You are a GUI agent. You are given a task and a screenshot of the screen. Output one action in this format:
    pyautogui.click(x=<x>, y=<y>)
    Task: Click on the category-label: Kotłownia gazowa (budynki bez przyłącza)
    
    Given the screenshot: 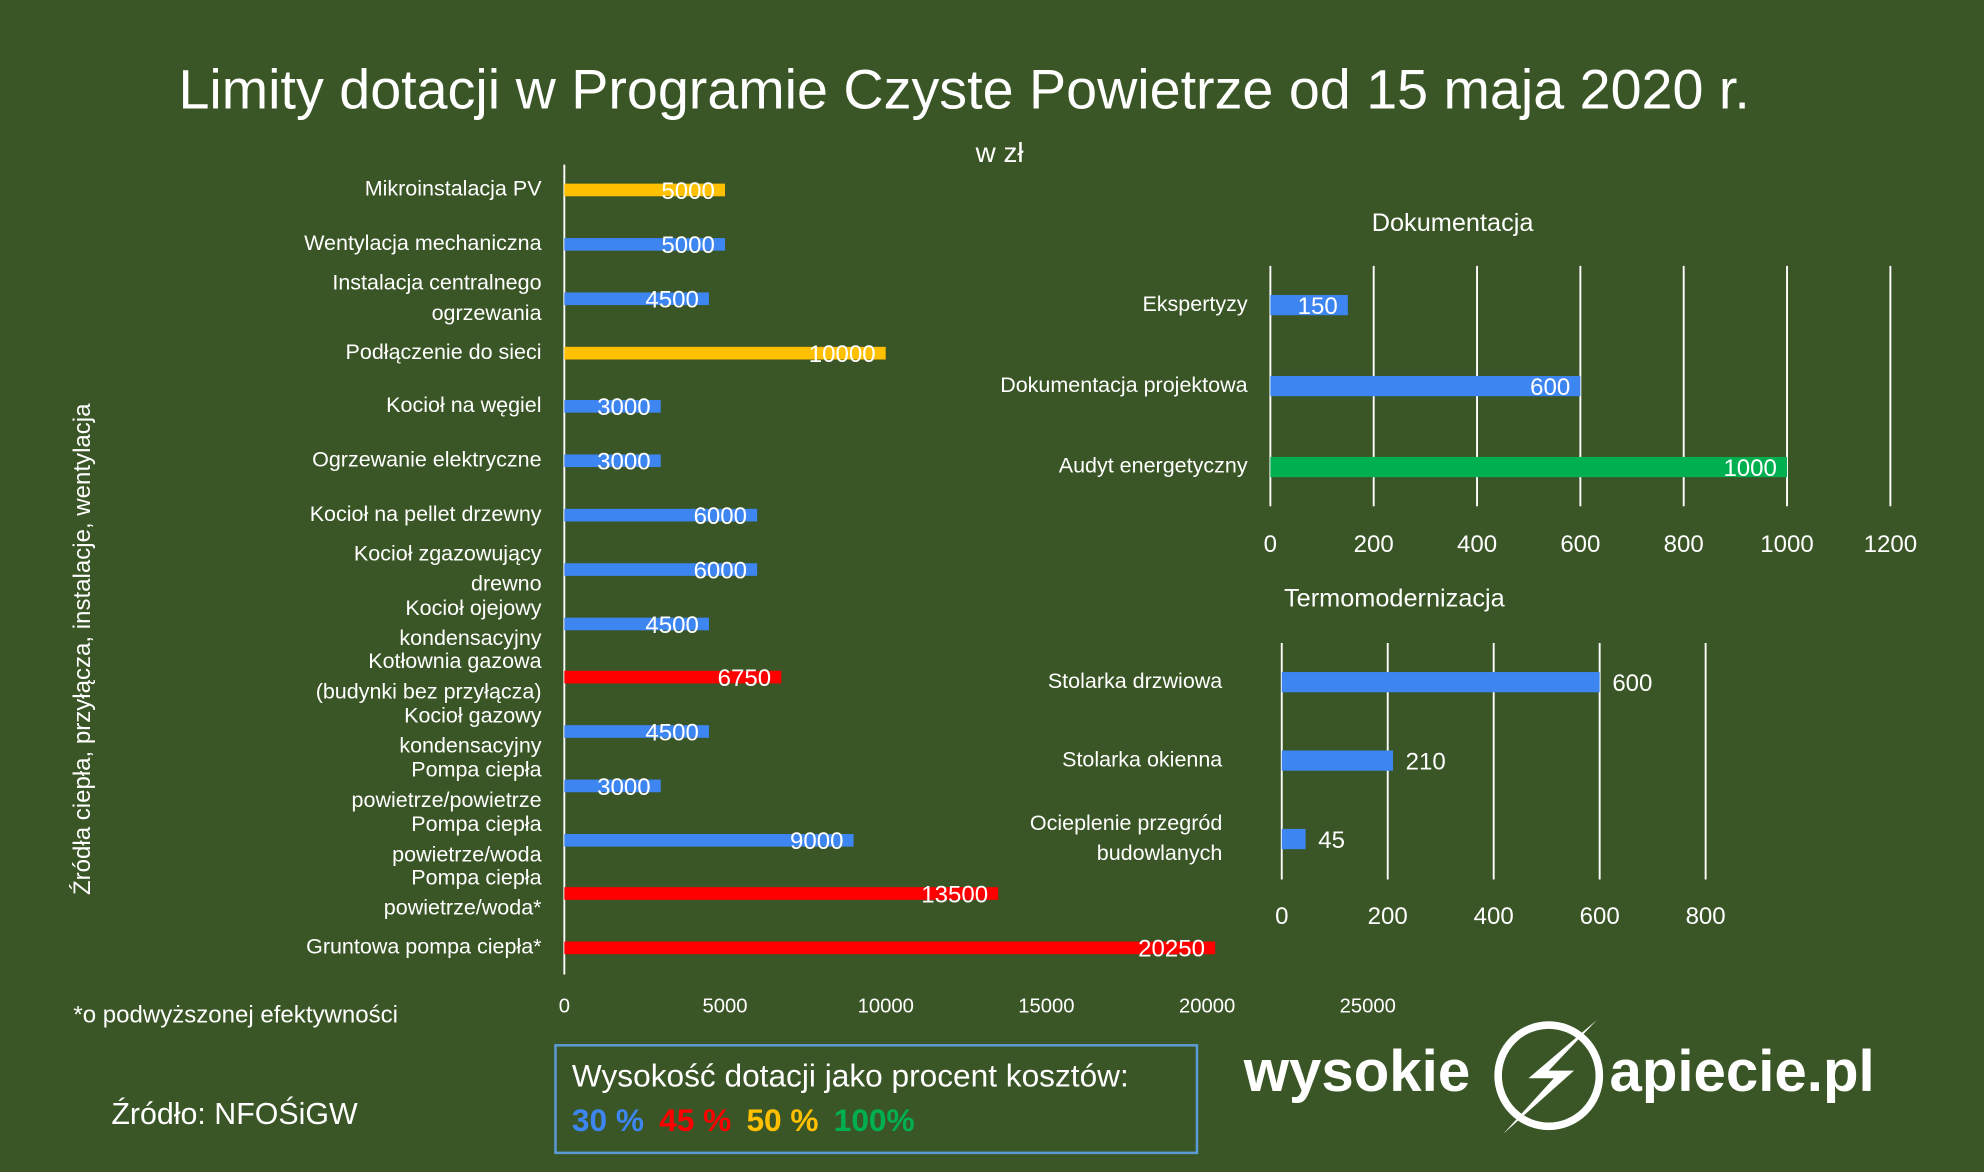 What is the action you would take?
    pyautogui.click(x=429, y=676)
    